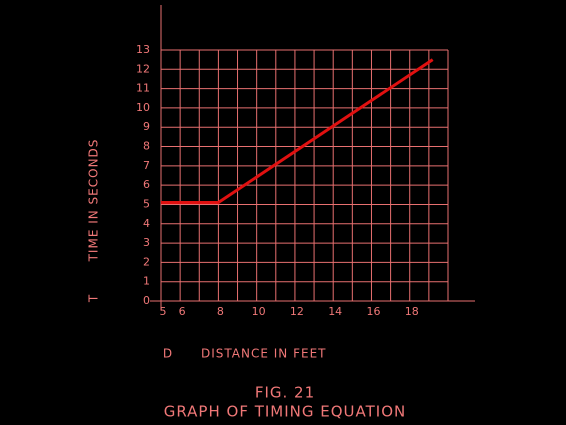 Image resolution: width=566 pixels, height=425 pixels. I want to click on y-tick-label: 9, so click(146, 126).